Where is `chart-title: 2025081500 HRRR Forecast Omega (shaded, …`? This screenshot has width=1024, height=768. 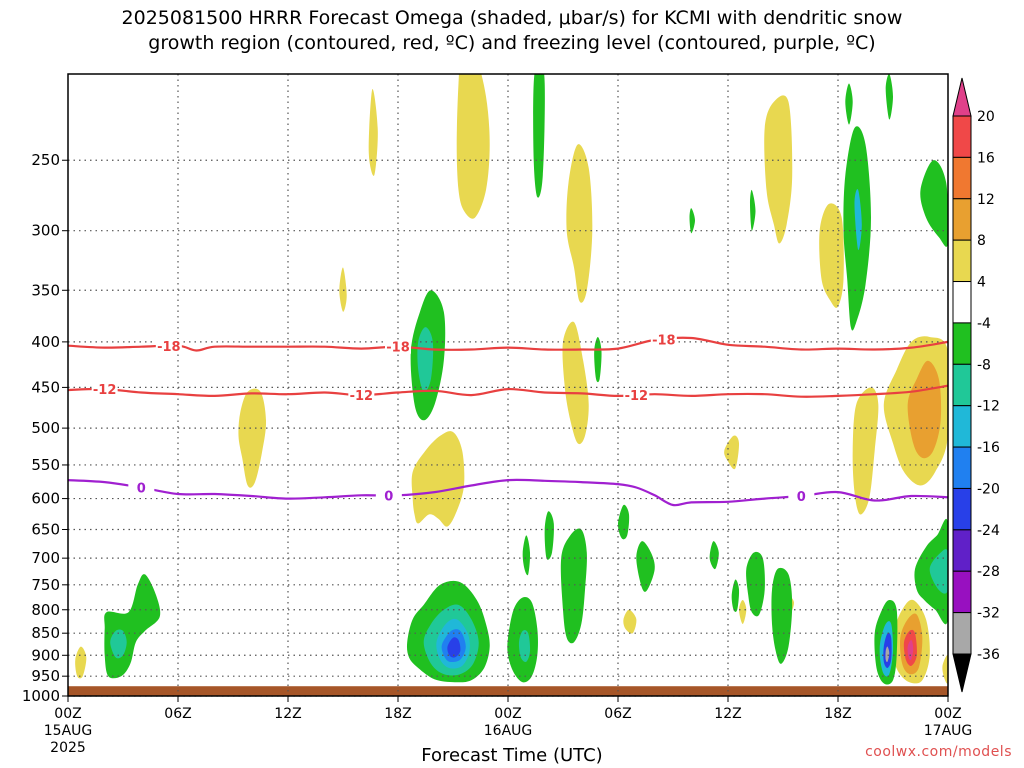 chart-title: 2025081500 HRRR Forecast Omega (shaded, … is located at coordinates (512, 30).